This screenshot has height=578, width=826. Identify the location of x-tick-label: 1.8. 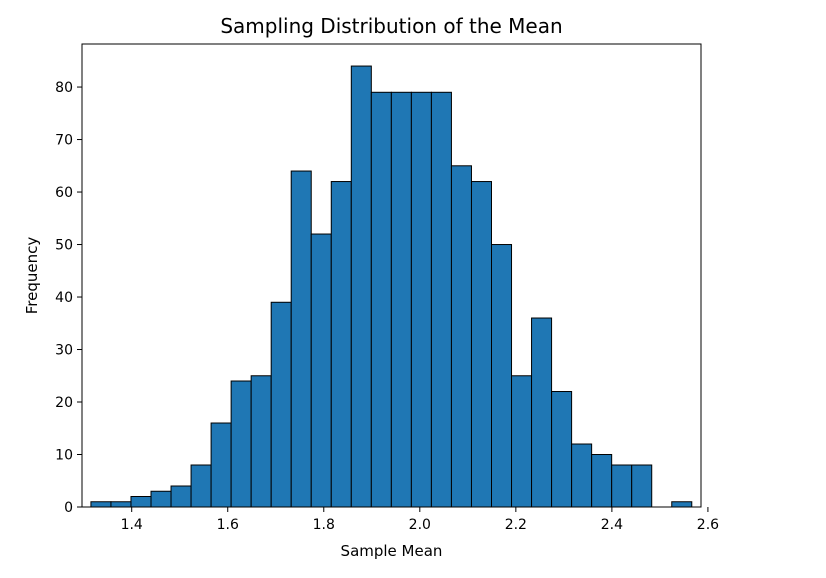
(324, 525).